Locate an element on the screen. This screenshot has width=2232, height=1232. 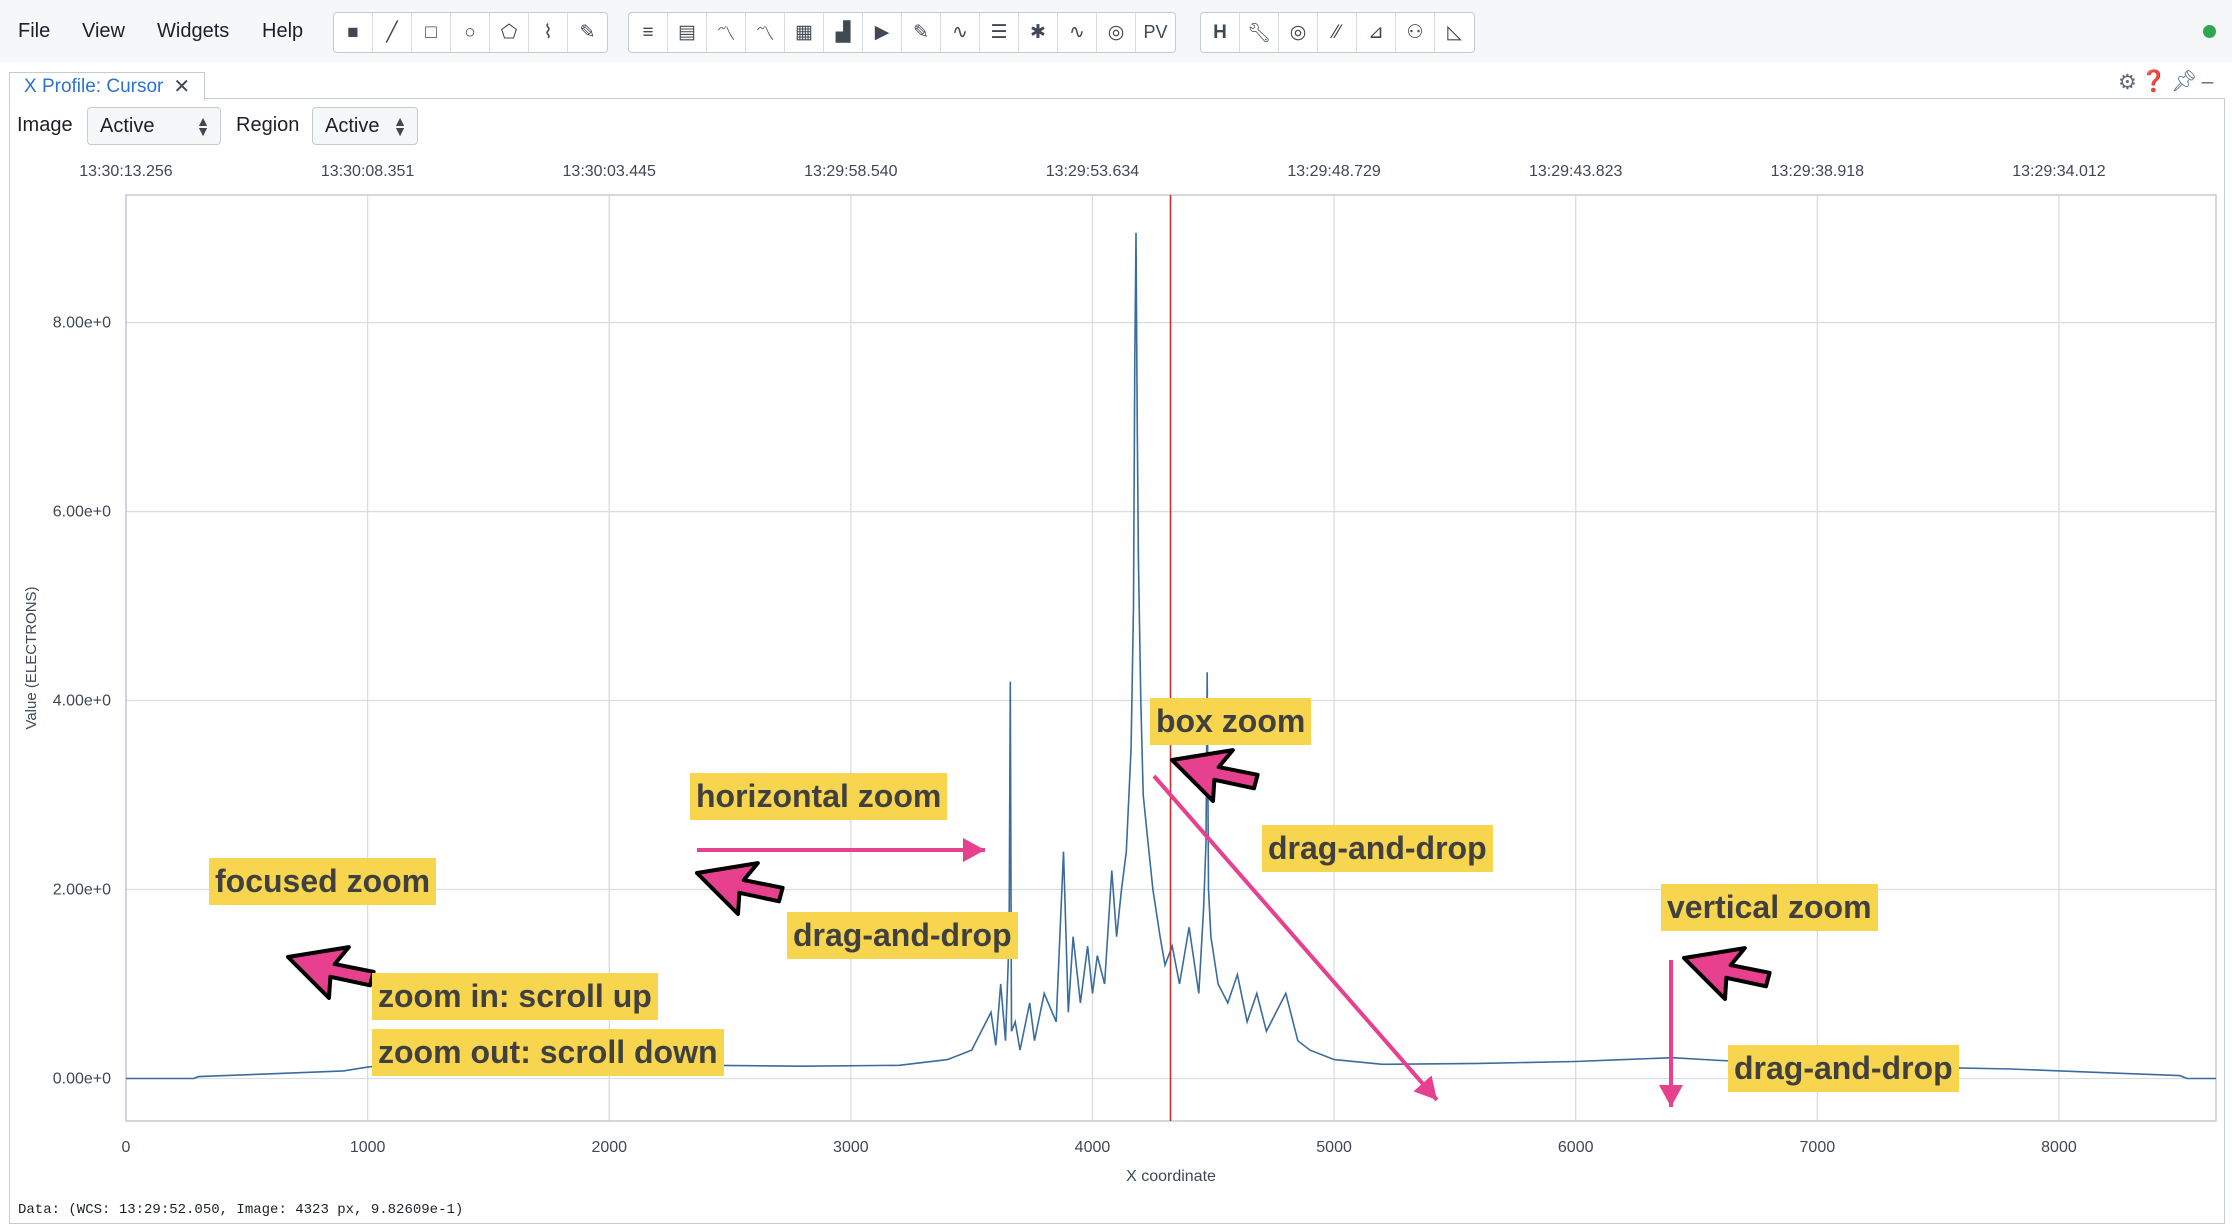
tab-title: X Profile: Cursor is located at coordinates (94, 86).